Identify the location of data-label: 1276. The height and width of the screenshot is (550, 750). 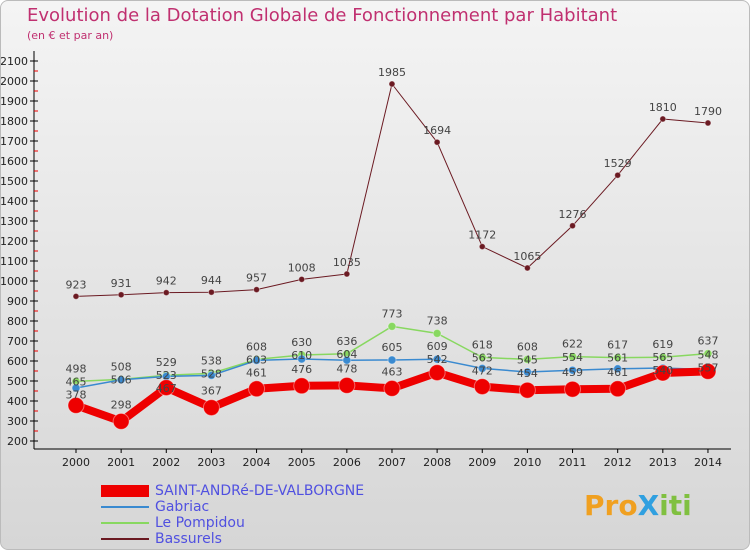
(573, 214).